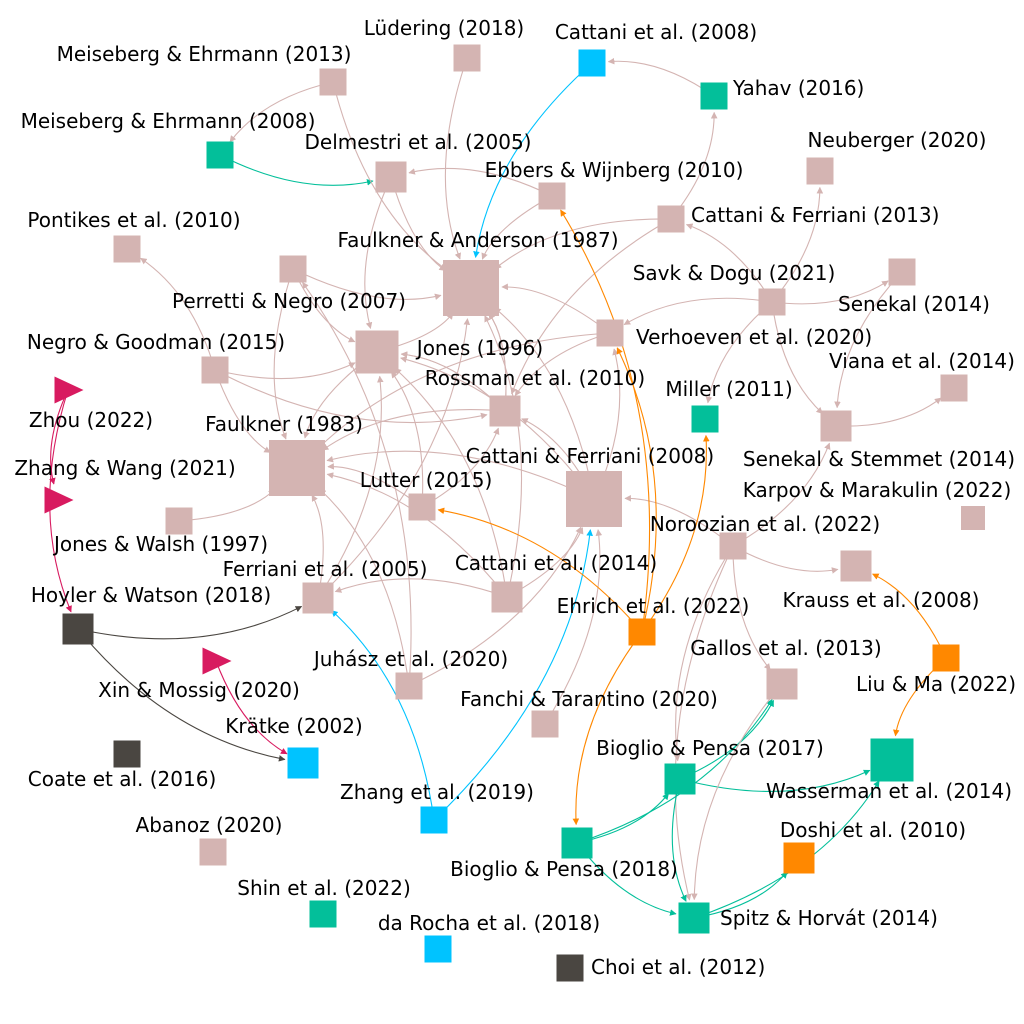  I want to click on node-label-krauss2008: Krauss et al. (2008), so click(880, 600).